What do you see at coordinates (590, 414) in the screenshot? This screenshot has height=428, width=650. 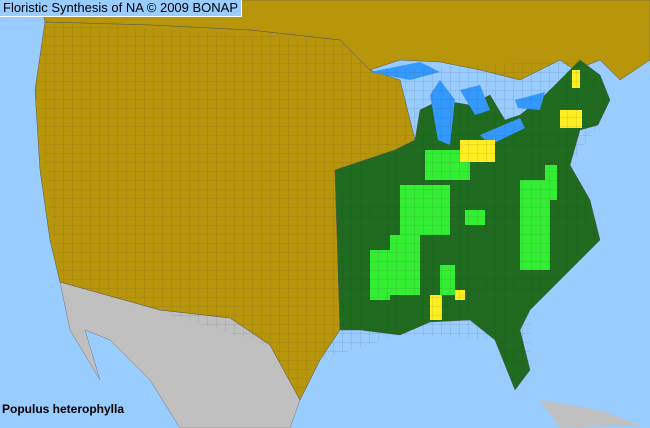 I see `caribbean-islands` at bounding box center [590, 414].